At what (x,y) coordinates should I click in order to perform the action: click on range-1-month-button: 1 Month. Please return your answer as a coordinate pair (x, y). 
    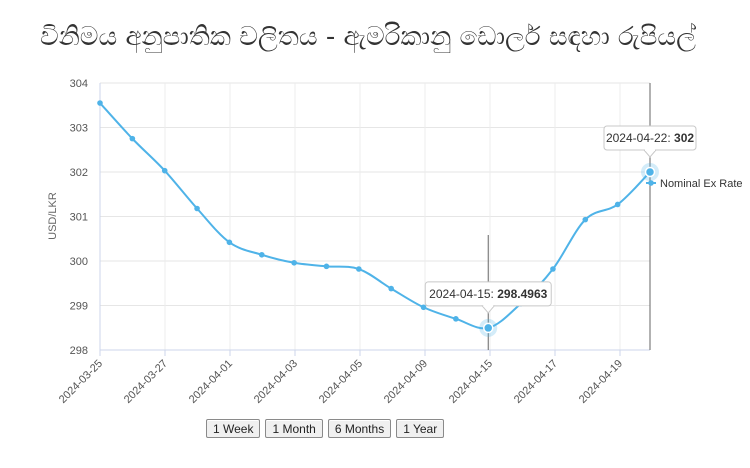
    Looking at the image, I should click on (294, 428).